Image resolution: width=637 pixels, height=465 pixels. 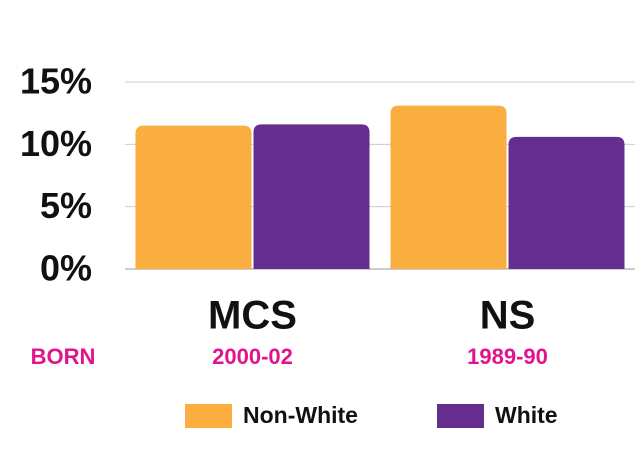 What do you see at coordinates (56, 143) in the screenshot?
I see `y-tick-label: 10%` at bounding box center [56, 143].